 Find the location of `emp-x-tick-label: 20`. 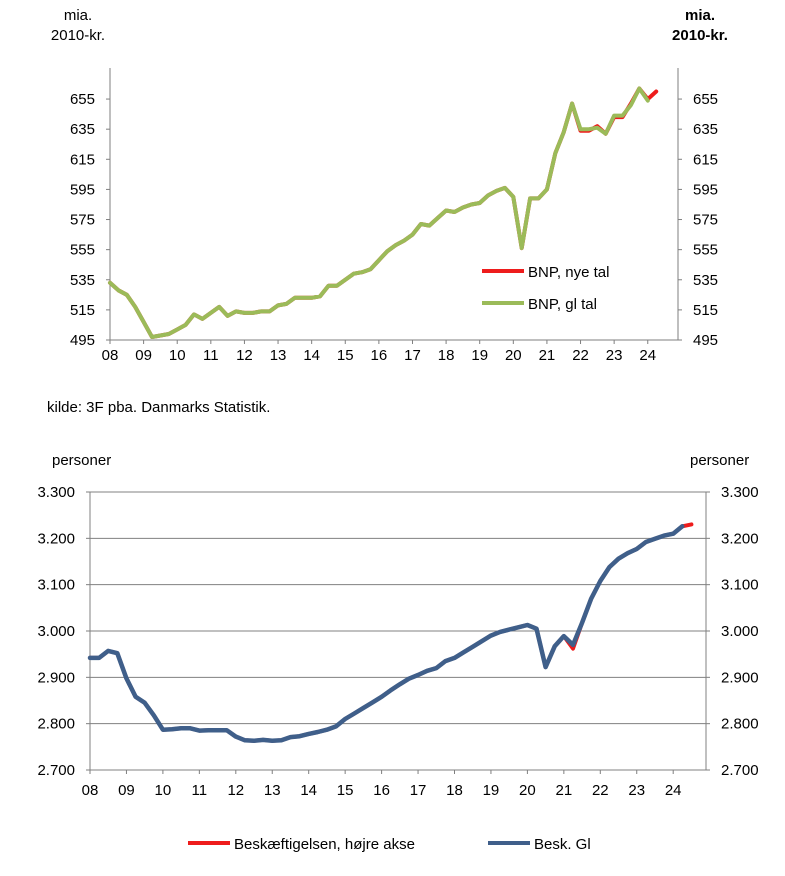

emp-x-tick-label: 20 is located at coordinates (527, 790).